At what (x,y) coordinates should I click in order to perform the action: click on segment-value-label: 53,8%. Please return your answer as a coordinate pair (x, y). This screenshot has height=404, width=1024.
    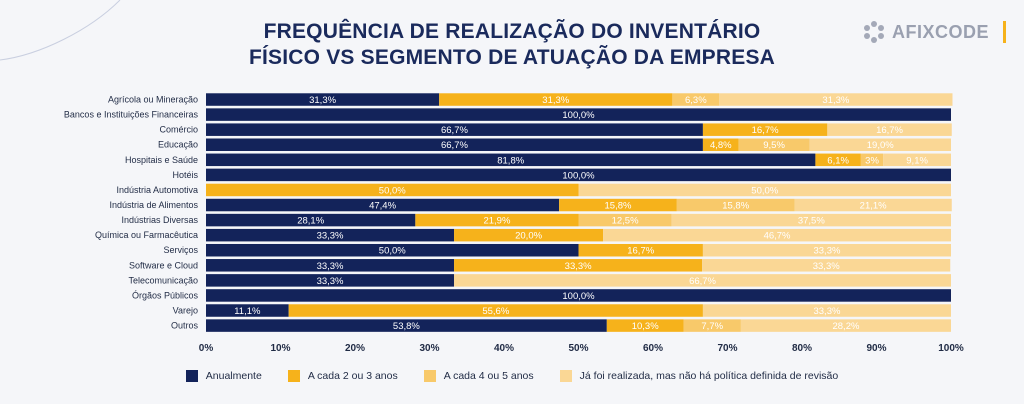
    Looking at the image, I should click on (406, 326).